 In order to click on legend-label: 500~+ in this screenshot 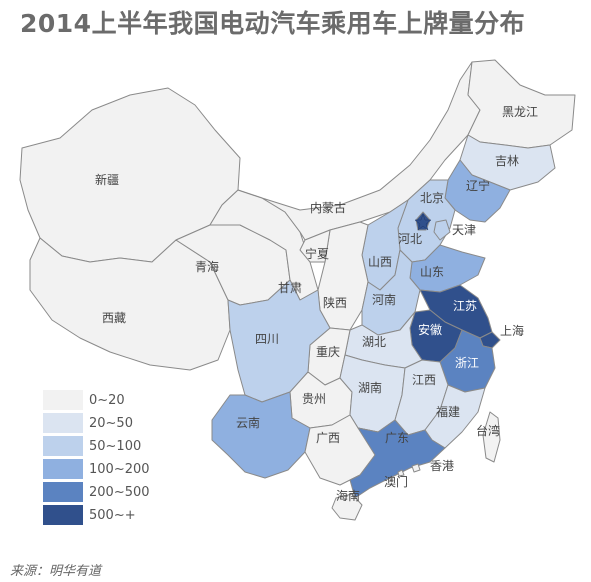, I will do `click(112, 515)`.